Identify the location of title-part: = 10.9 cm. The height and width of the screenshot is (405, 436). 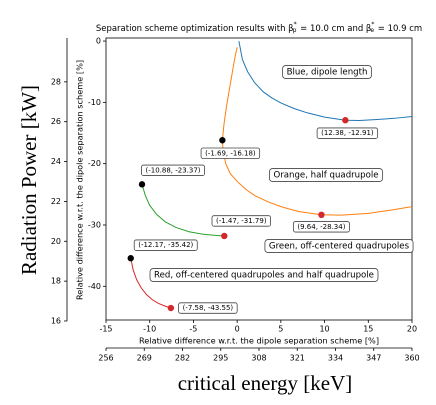
(398, 29).